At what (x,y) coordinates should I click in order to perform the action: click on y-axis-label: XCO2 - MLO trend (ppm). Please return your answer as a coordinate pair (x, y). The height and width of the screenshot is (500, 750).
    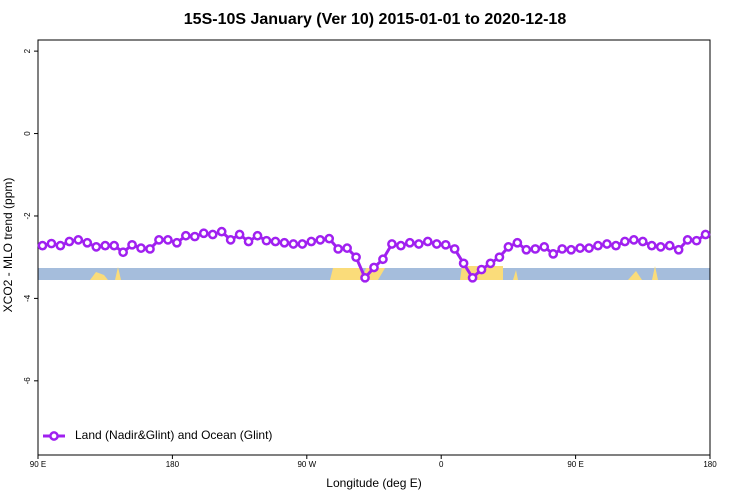
    Looking at the image, I should click on (8, 245).